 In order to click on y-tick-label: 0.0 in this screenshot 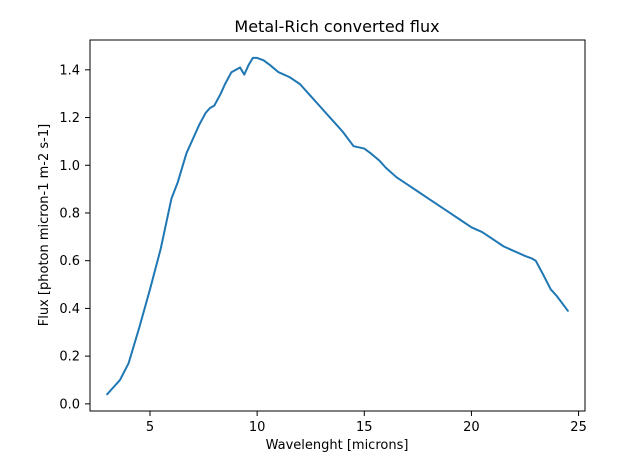, I will do `click(69, 404)`.